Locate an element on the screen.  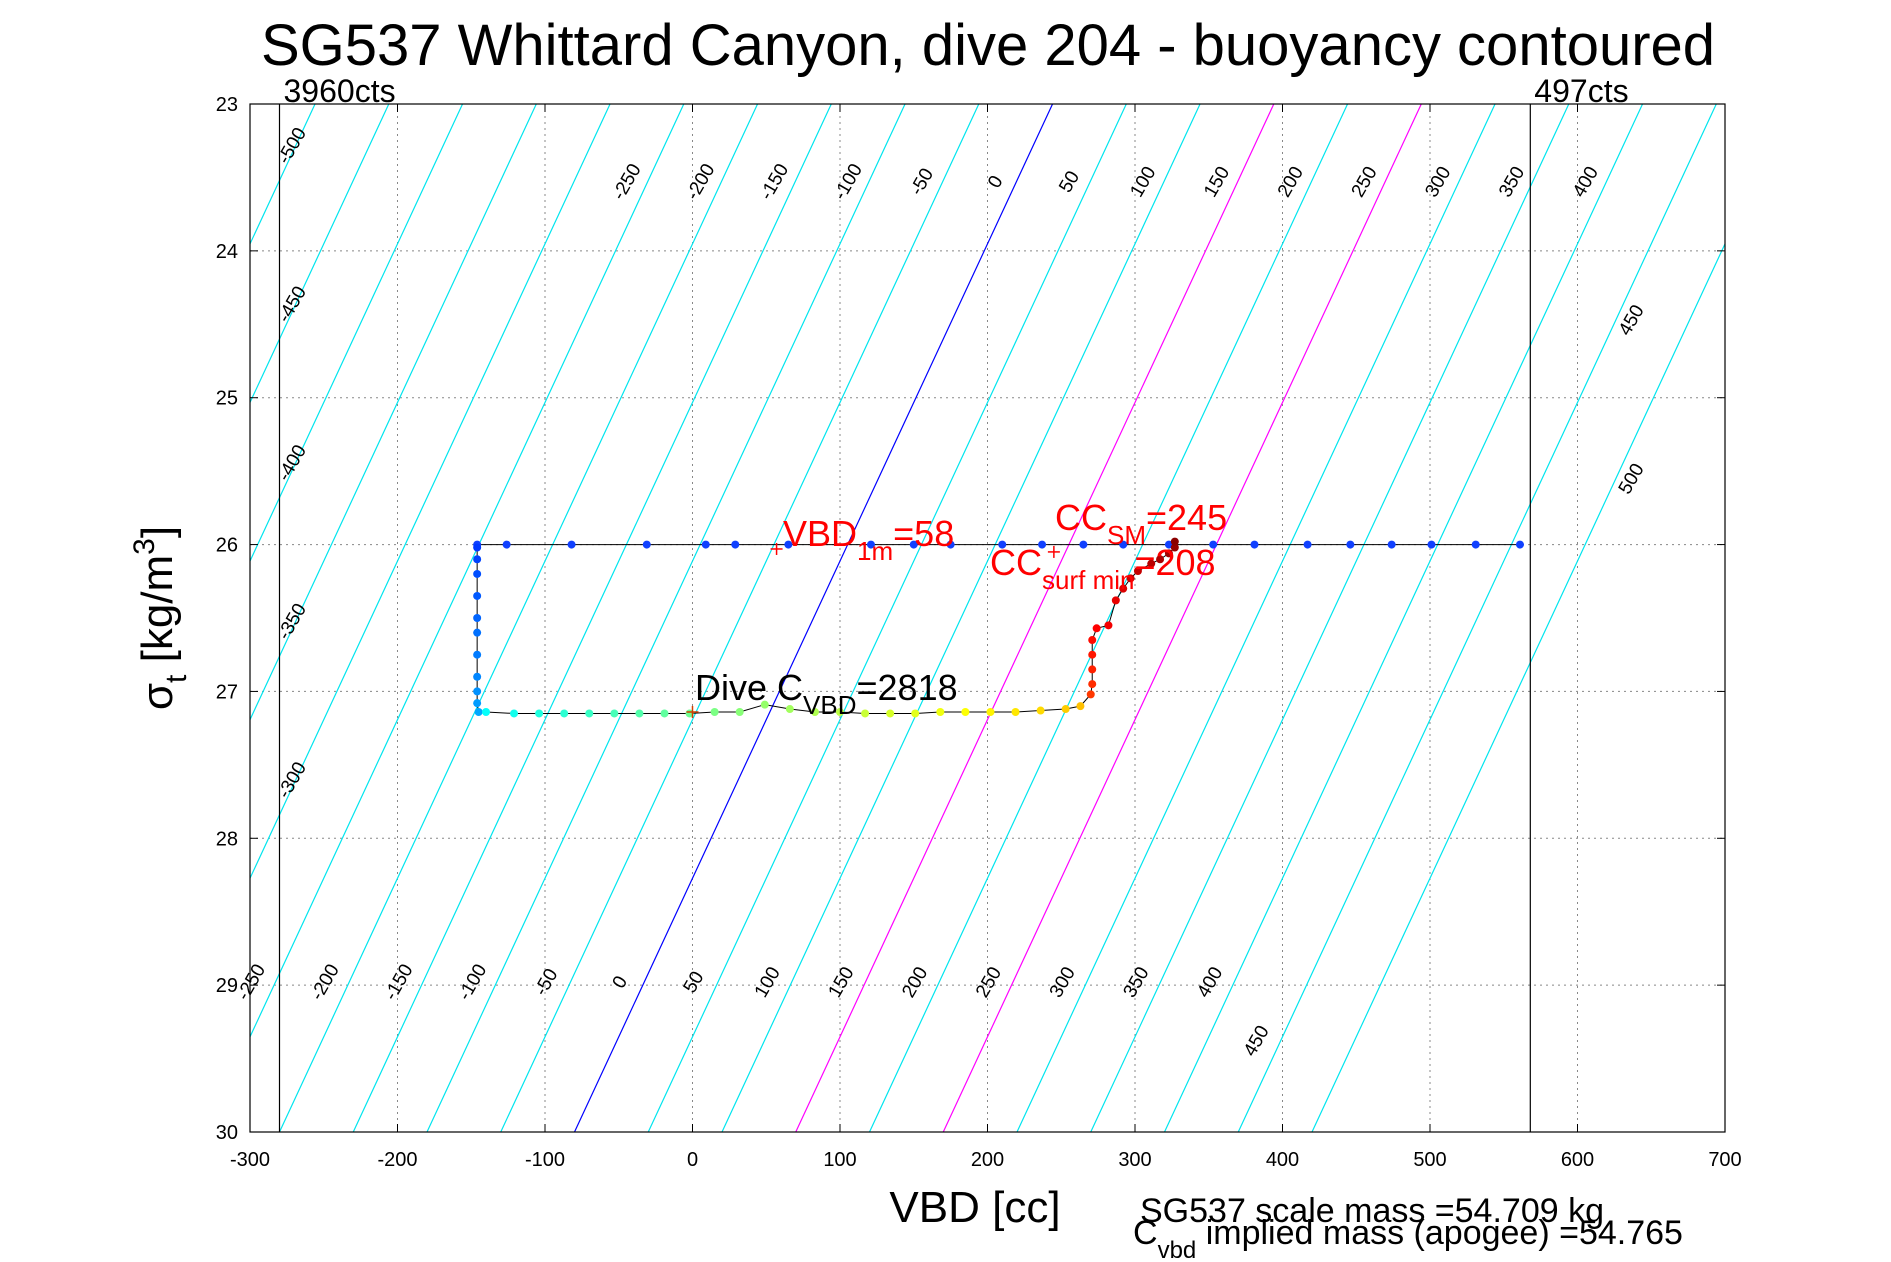
y-axis-sigma: σ is located at coordinates (157, 696).